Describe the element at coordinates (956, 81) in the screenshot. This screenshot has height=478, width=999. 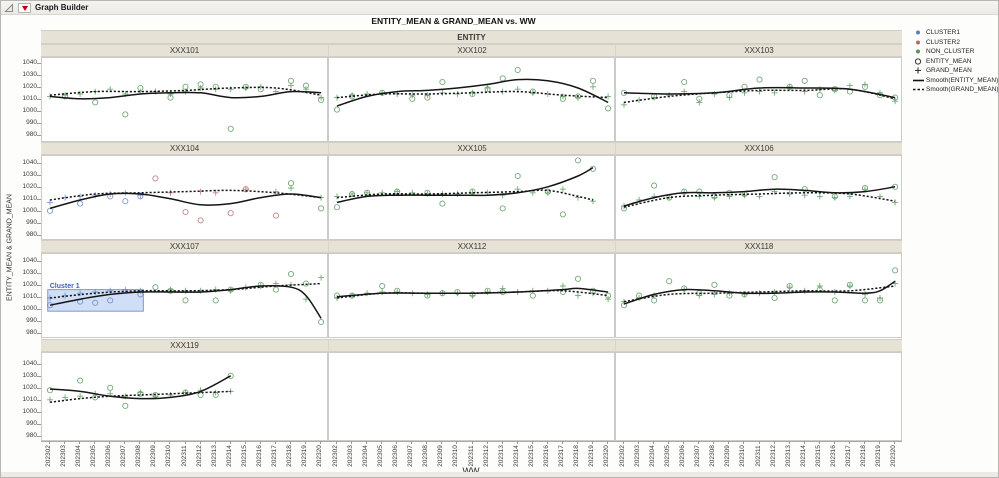
I see `legend-item-smooth-entity-mean-: Smooth(ENTITY_MEAN)` at that location.